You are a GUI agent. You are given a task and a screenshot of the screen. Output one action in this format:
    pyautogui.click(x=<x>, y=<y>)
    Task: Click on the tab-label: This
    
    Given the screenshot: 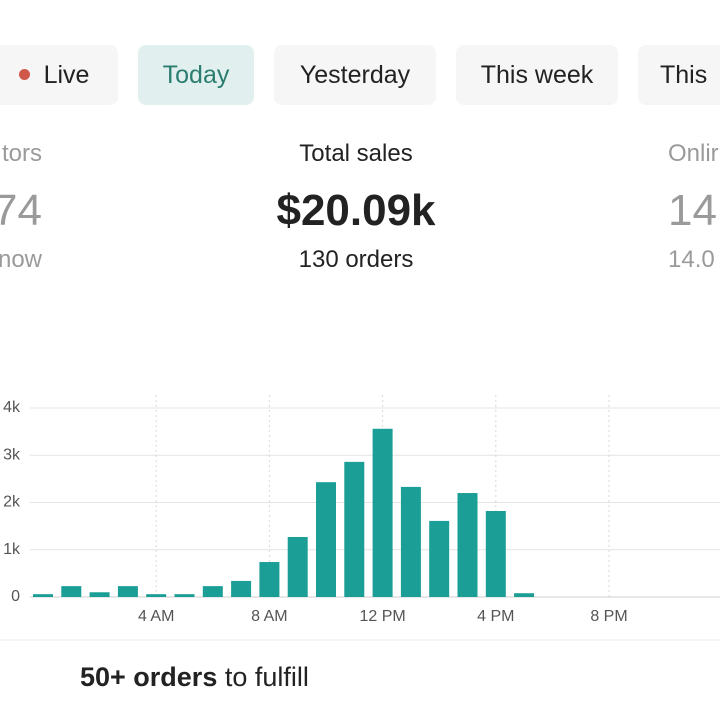 What is the action you would take?
    pyautogui.click(x=684, y=75)
    